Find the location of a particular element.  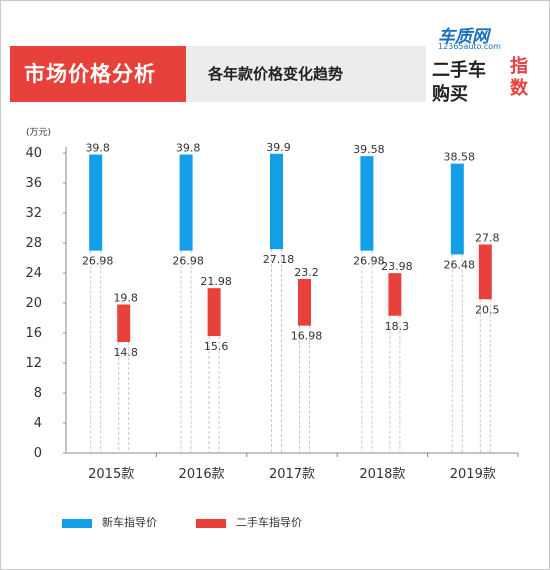

y-tick-label: 12 is located at coordinates (33, 363).